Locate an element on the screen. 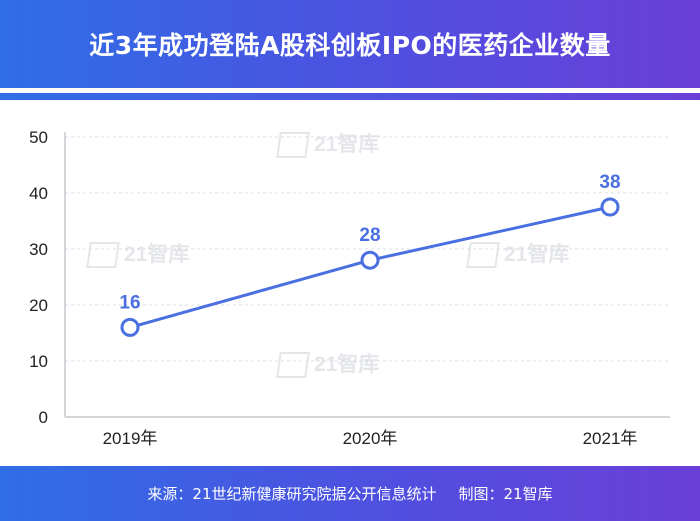 This screenshot has width=700, height=521. x-tick-label: 2020年 is located at coordinates (370, 438).